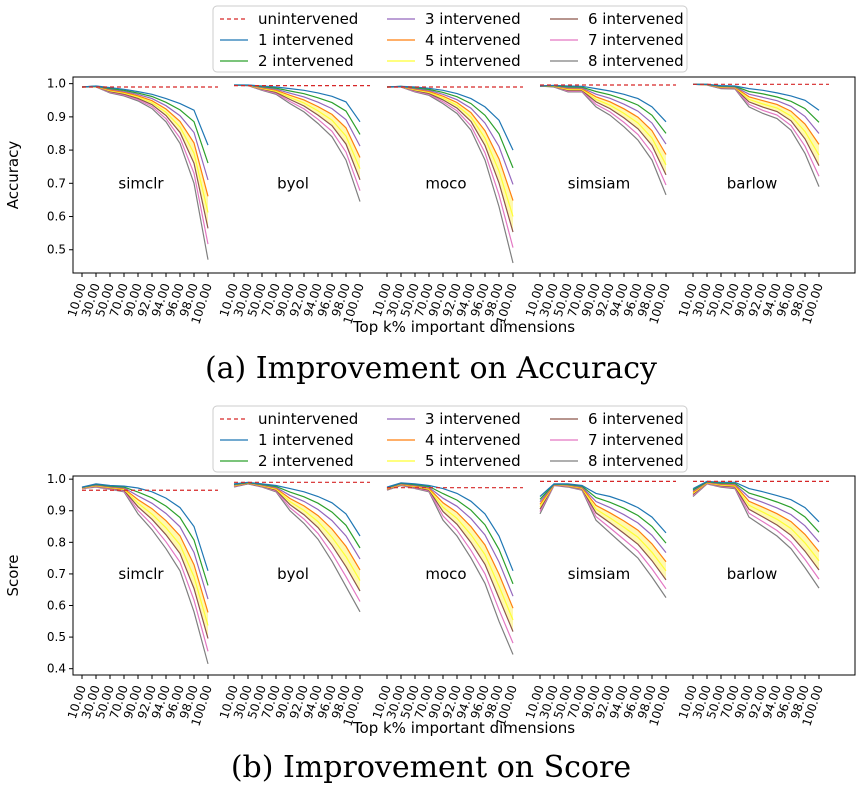  I want to click on band-fill-moco, so click(450, 558).